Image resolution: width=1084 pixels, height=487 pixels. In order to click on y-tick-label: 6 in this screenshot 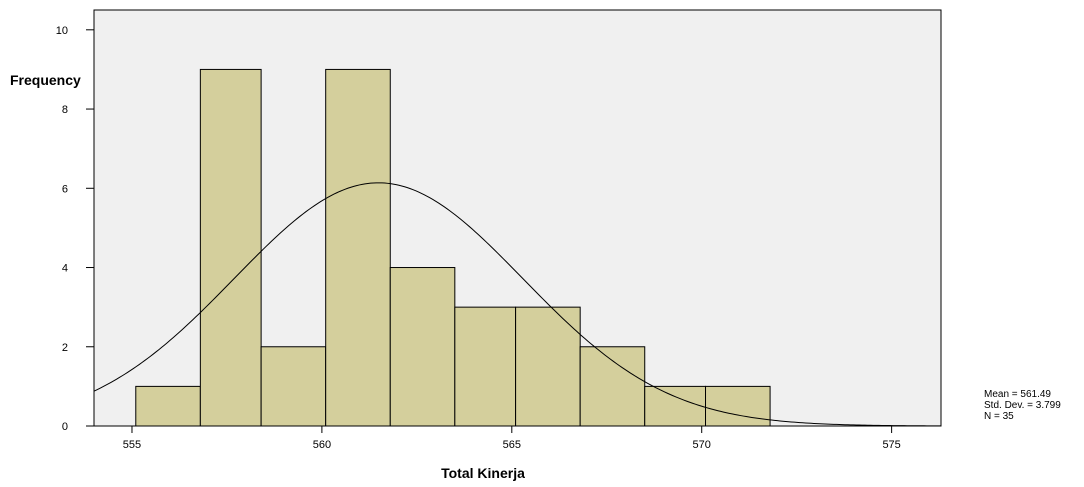, I will do `click(65, 189)`.